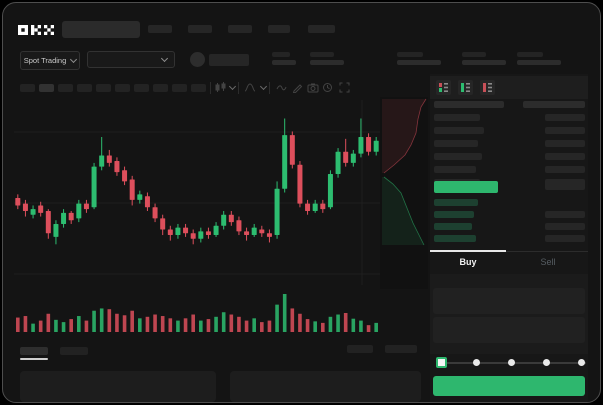 This screenshot has width=603, height=405. What do you see at coordinates (36, 32) in the screenshot?
I see `okx-logo` at bounding box center [36, 32].